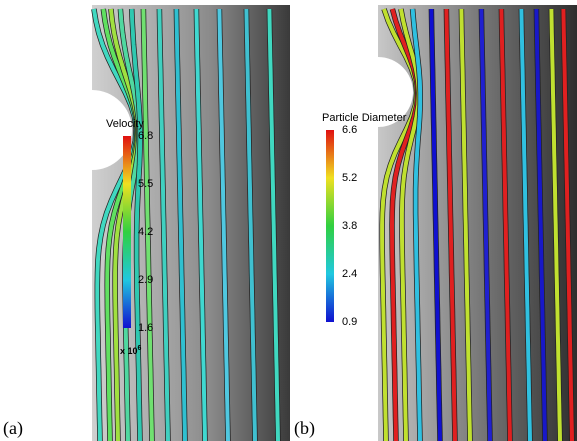 The image size is (577, 441). I want to click on colorbar-title: Velocity, so click(125, 124).